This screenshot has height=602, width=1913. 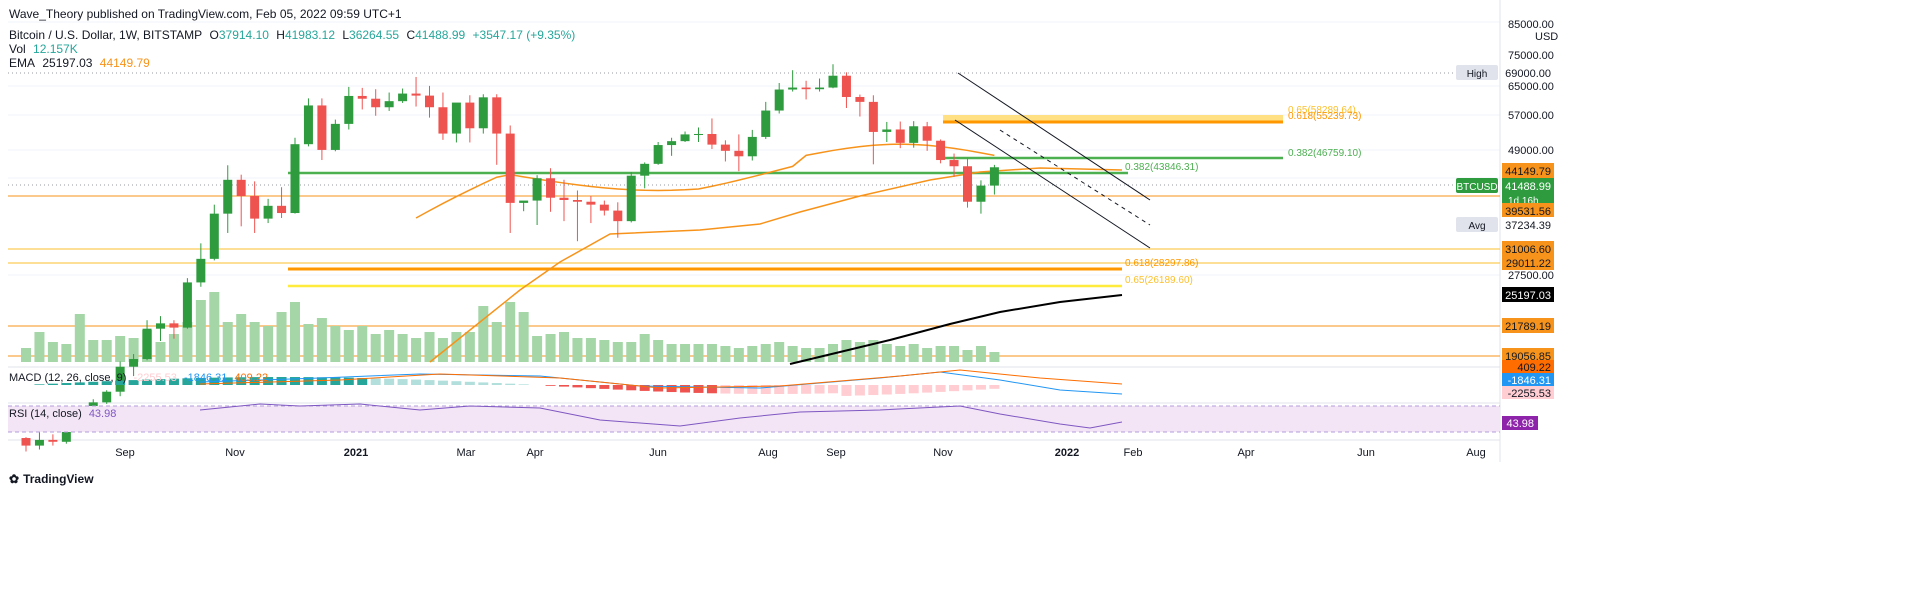 What do you see at coordinates (1067, 453) in the screenshot?
I see `time-tick: 2022` at bounding box center [1067, 453].